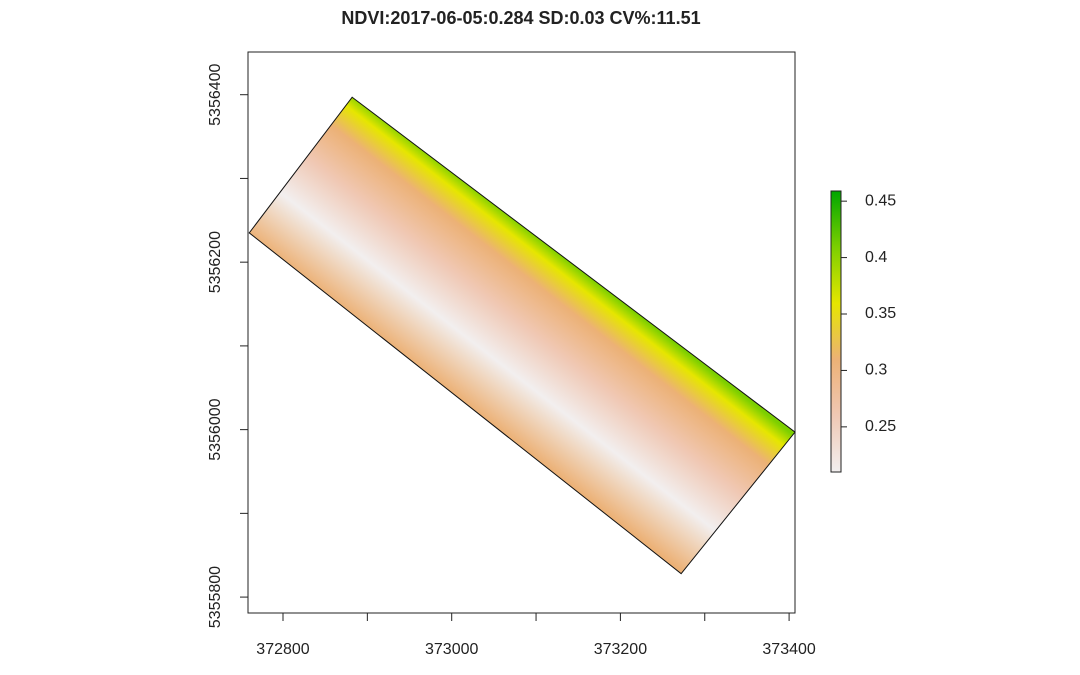  I want to click on colorbar-tick-label: 0.25, so click(880, 426).